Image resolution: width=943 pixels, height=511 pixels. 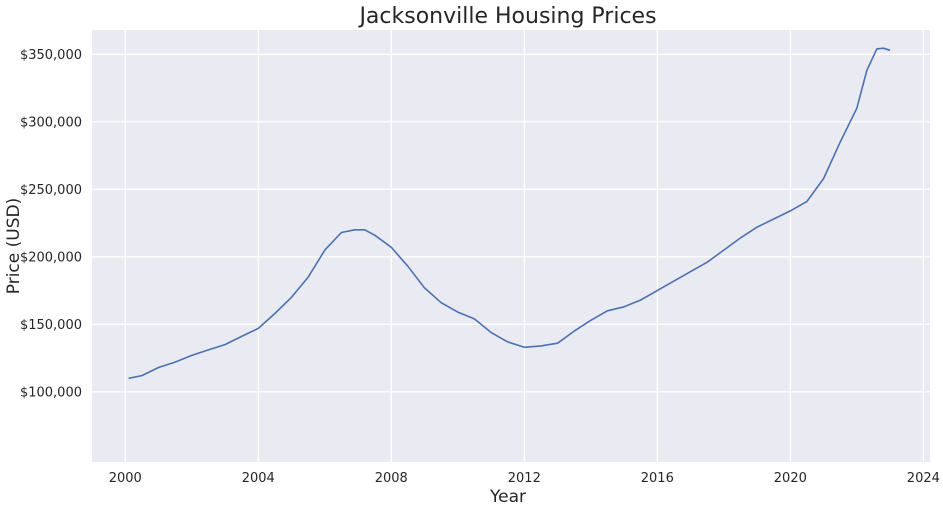 I want to click on y-tick-label: $150,000, so click(x=51, y=325).